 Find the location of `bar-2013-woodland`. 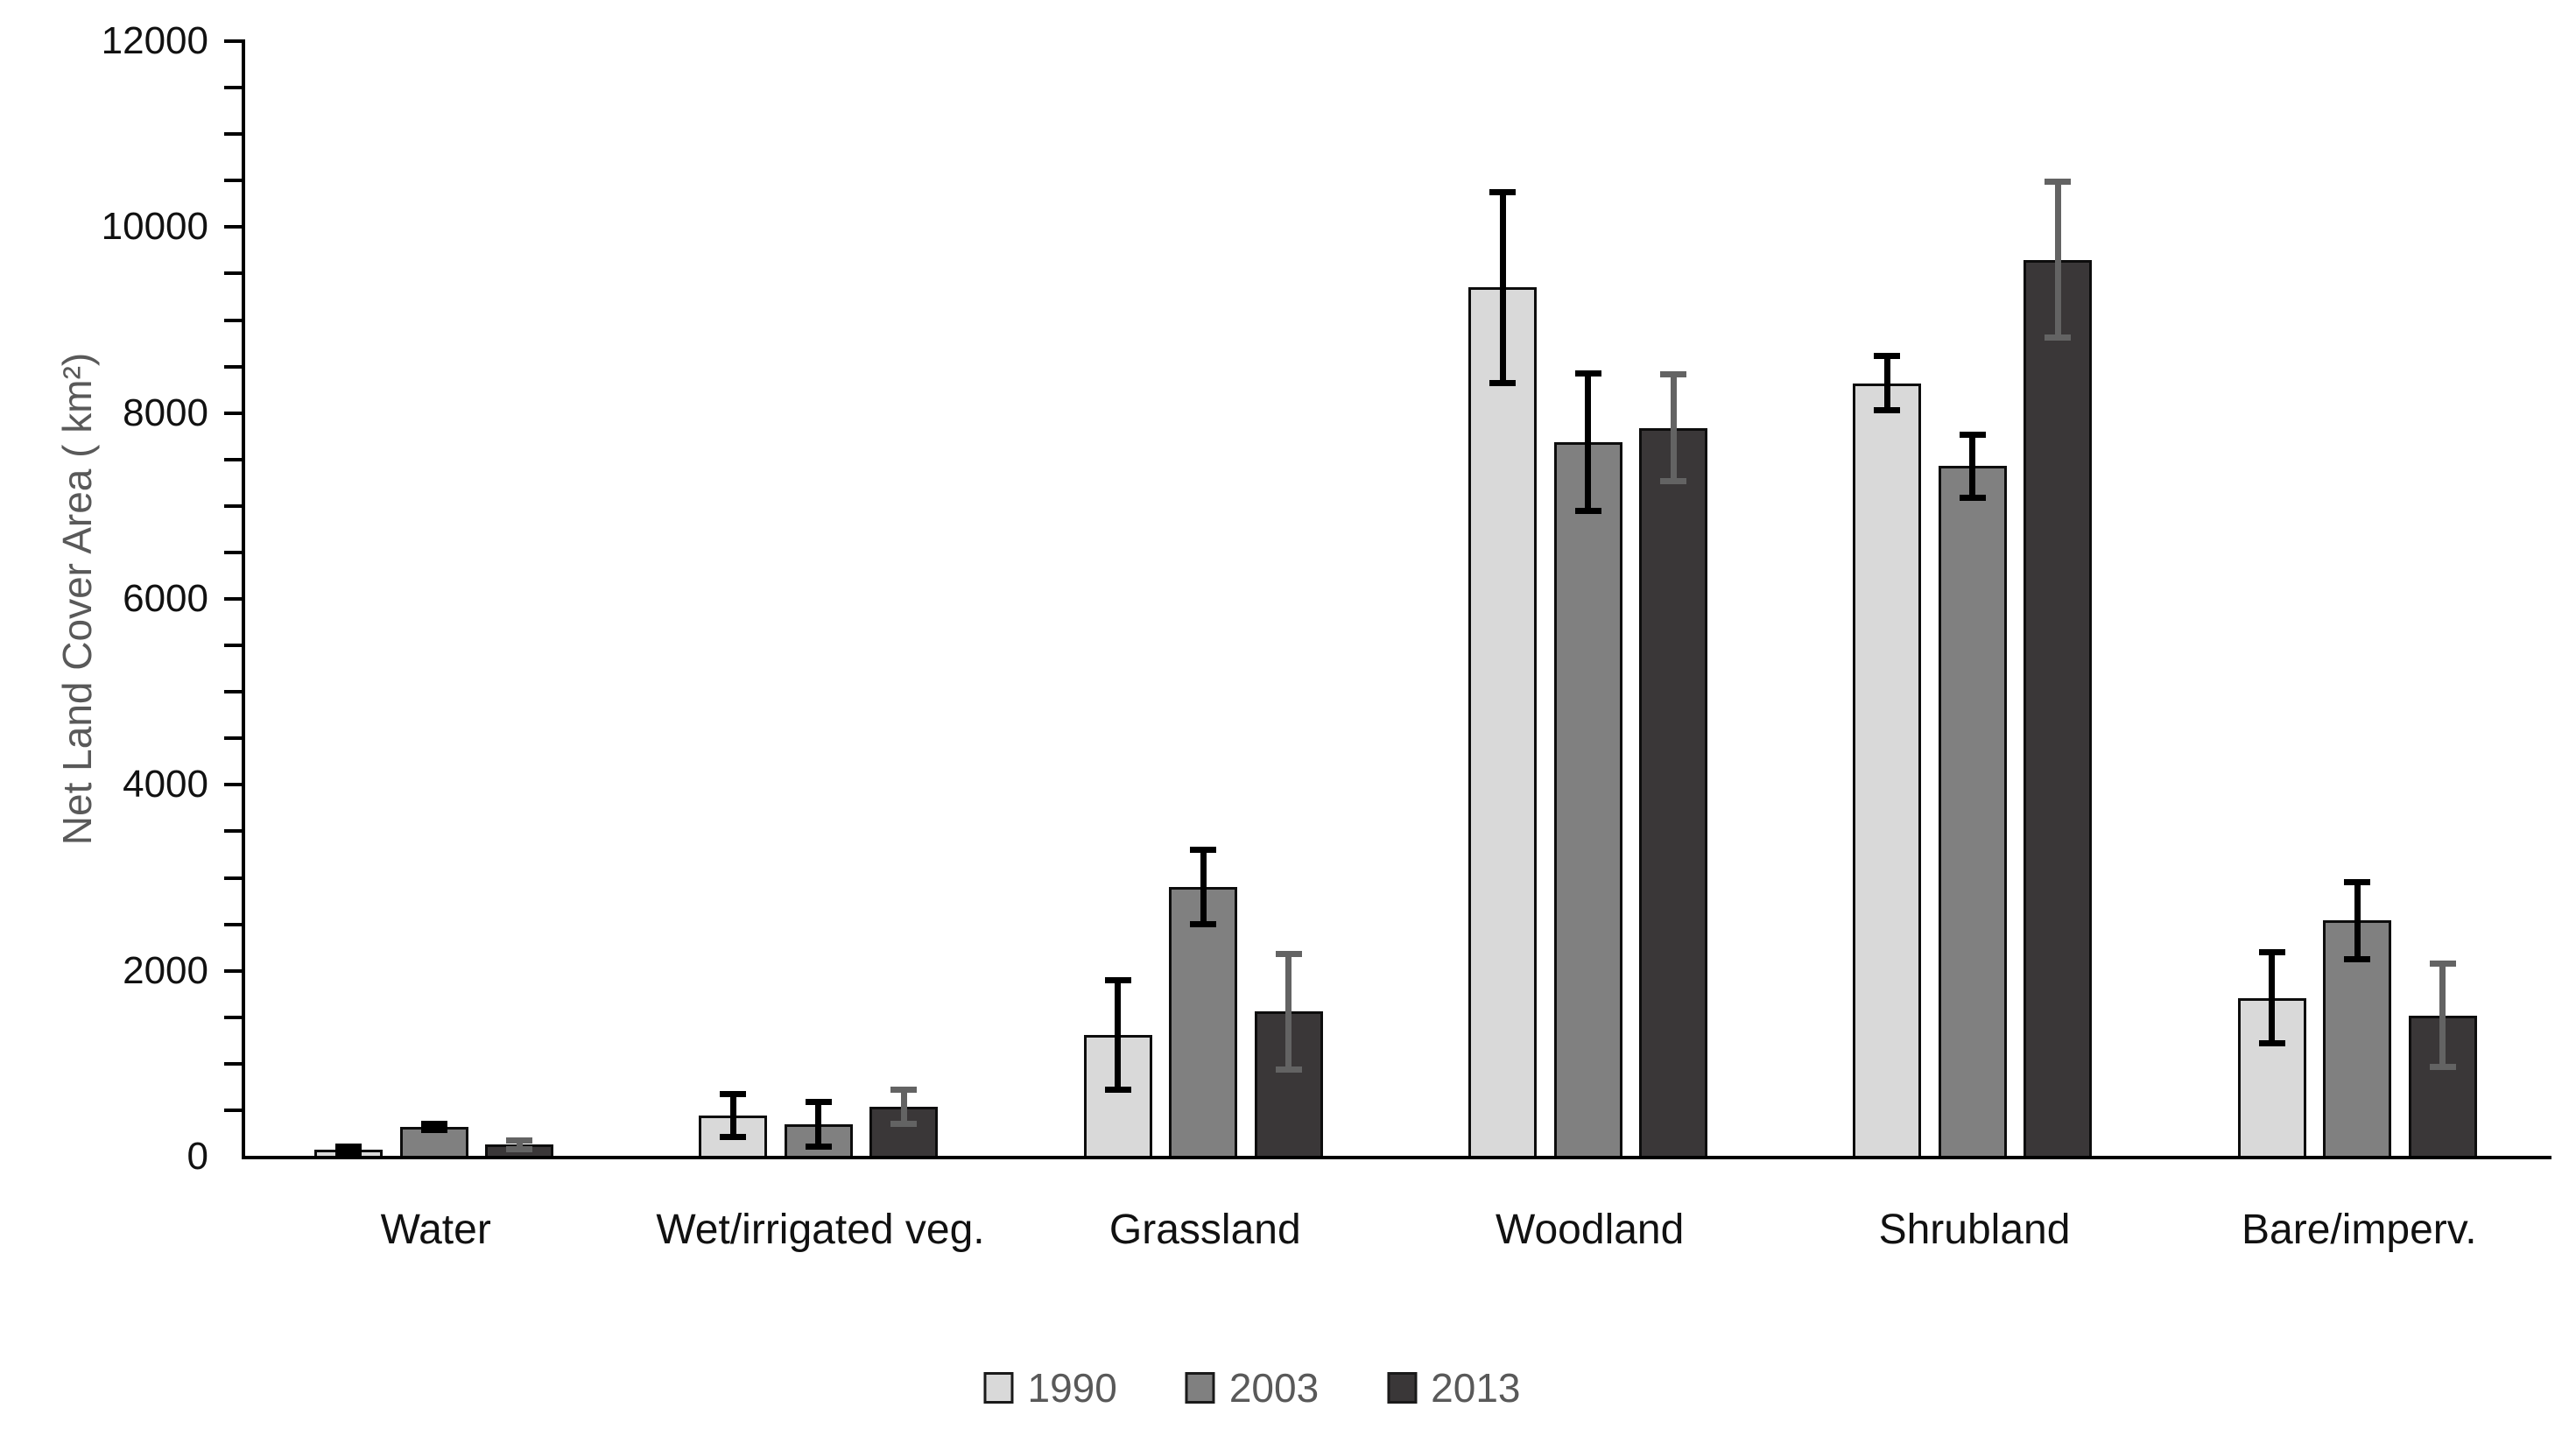

bar-2013-woodland is located at coordinates (1673, 793).